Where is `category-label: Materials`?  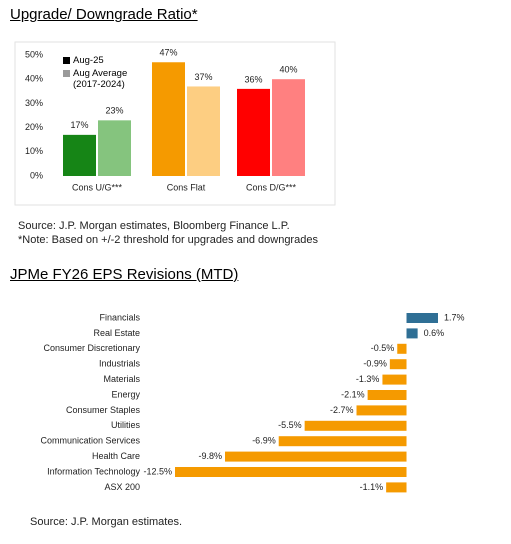 category-label: Materials is located at coordinates (121, 379).